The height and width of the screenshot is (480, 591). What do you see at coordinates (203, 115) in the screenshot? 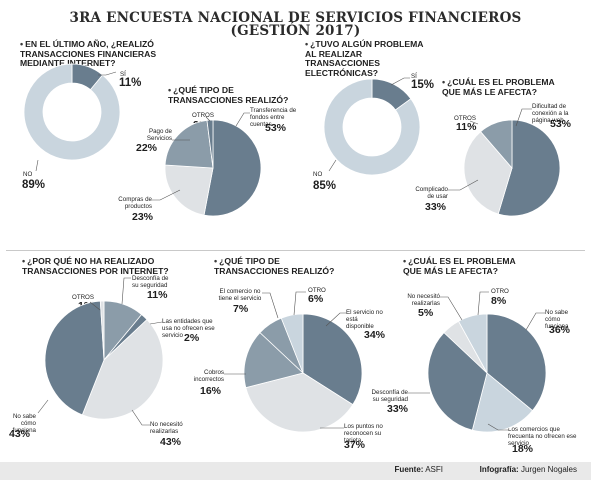
I see `chart-2-label-otros: OTROS` at bounding box center [203, 115].